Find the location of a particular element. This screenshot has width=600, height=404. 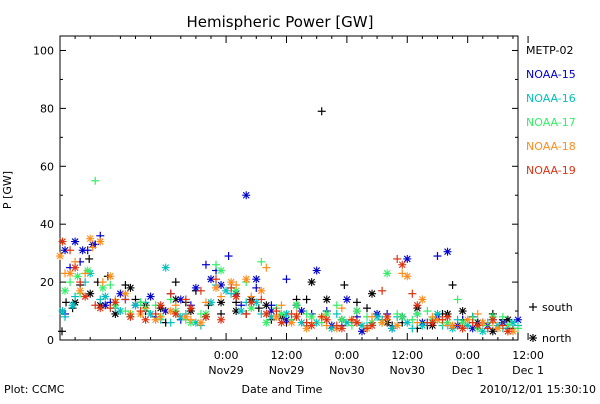

legend-entry: NOAA-19 is located at coordinates (551, 170).